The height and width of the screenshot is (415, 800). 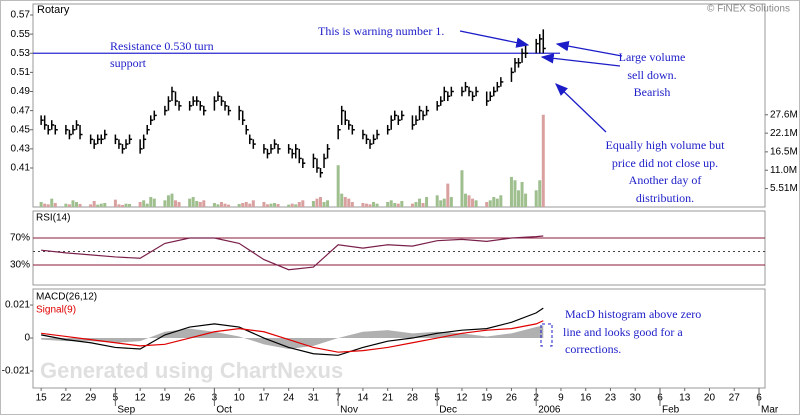 I want to click on annotation: Equally high volume but, so click(x=666, y=145).